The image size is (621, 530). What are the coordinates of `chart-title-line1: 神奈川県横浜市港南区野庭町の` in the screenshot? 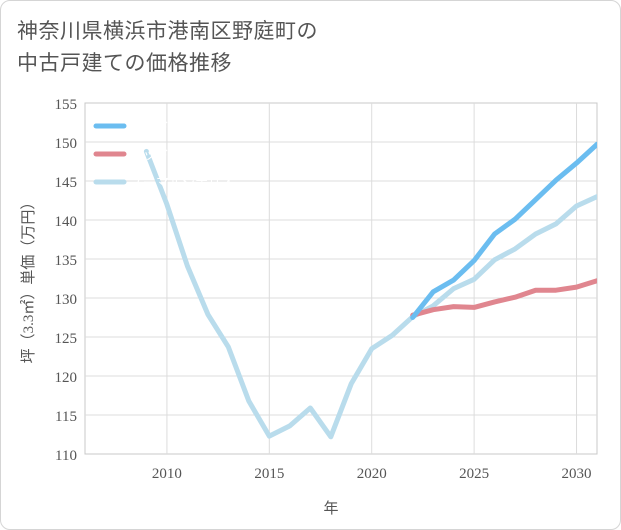 It's located at (167, 31).